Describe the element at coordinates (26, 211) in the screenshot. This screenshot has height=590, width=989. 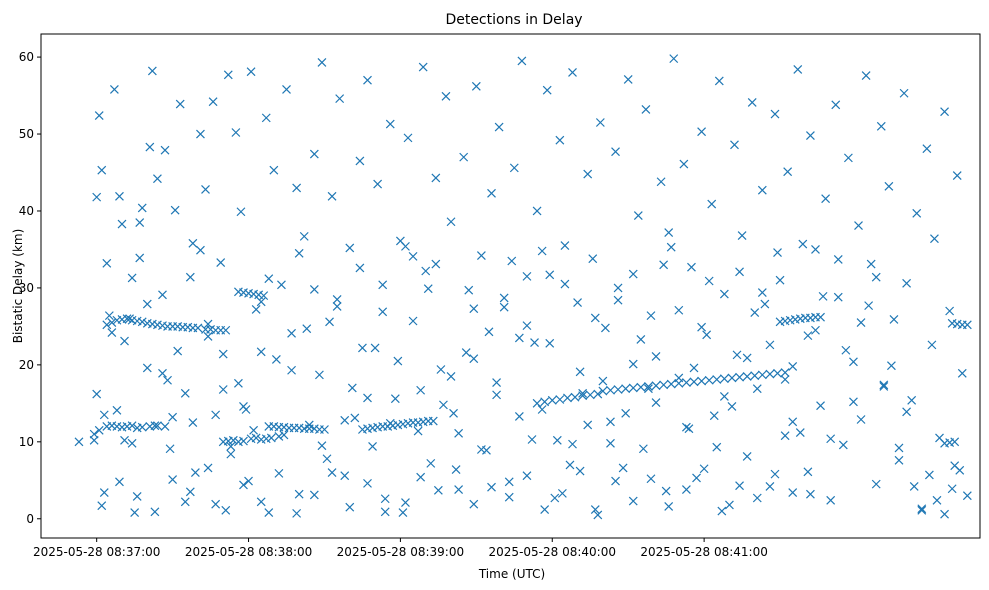
I see `y-tick-label: 40` at that location.